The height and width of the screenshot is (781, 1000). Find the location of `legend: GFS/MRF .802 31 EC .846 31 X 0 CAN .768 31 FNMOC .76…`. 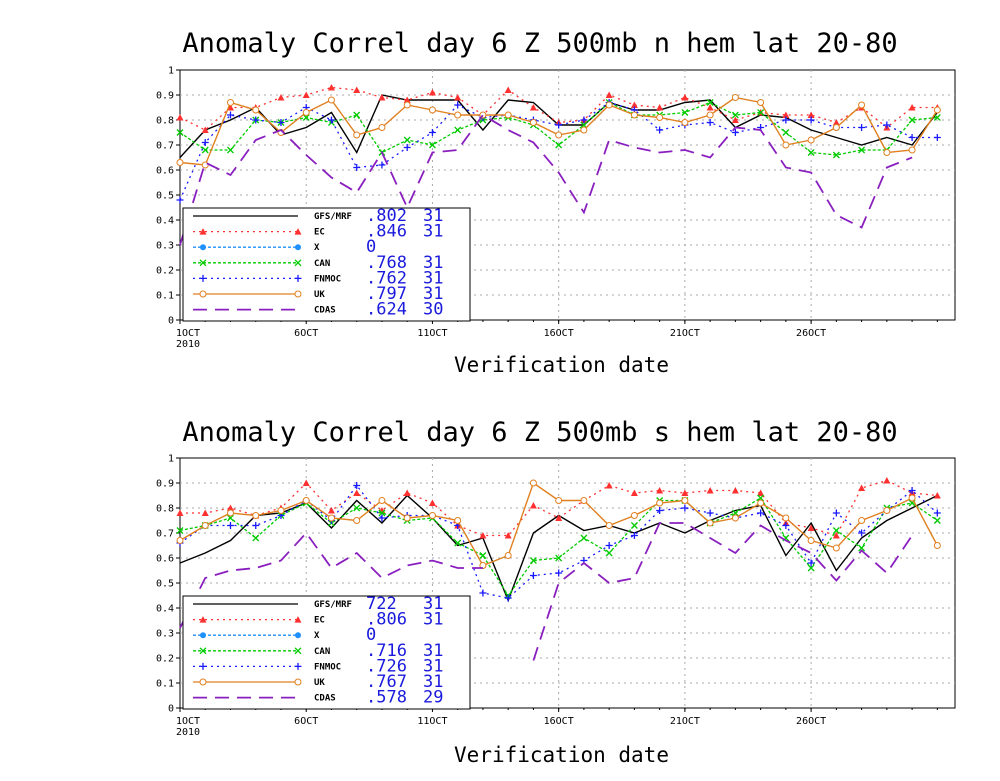

legend: GFS/MRF .802 31 EC .846 31 X 0 CAN .768 31 FNMOC .76… is located at coordinates (326, 264).